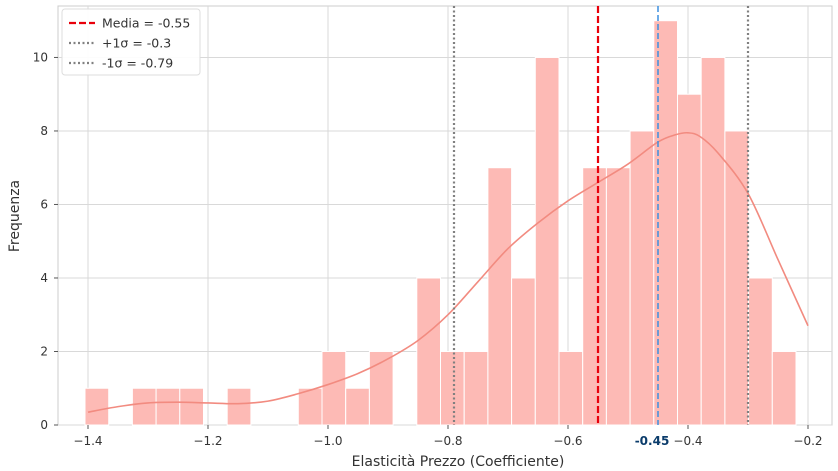  Describe the element at coordinates (44, 278) in the screenshot. I see `y-tick-label: 4` at that location.